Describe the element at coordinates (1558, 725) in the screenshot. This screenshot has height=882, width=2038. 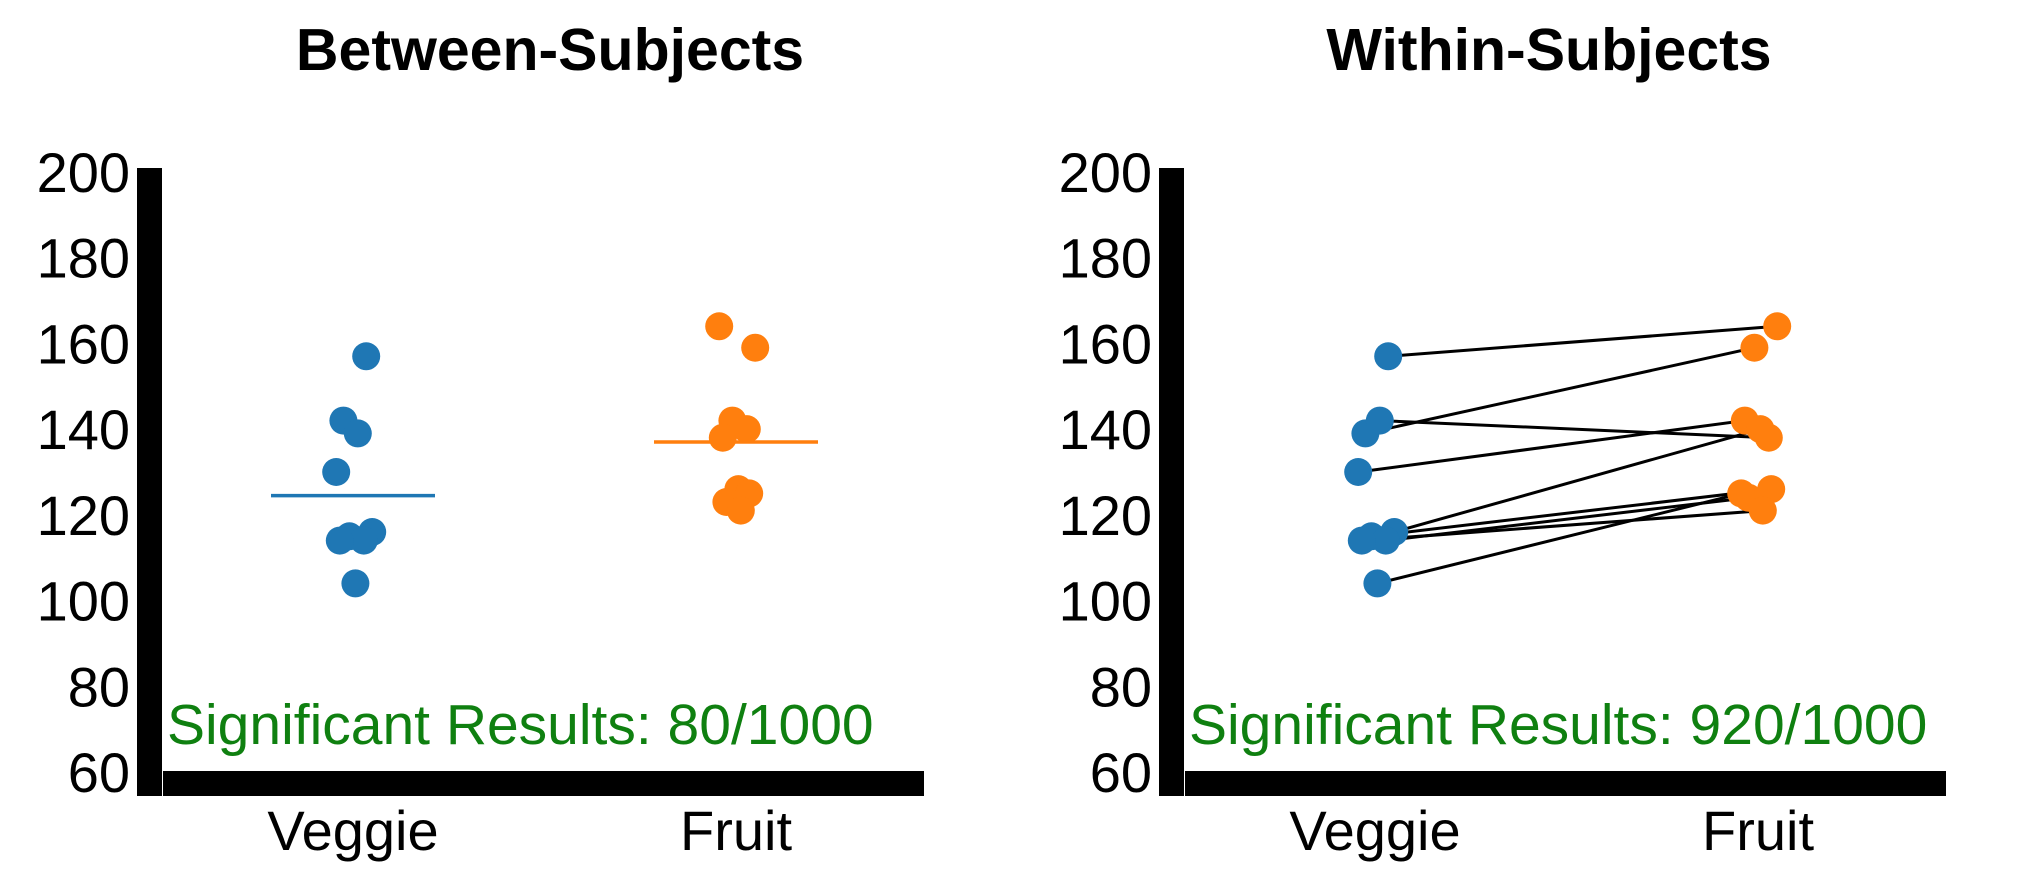
I see `significance-annotation: Significant Results: 920/1000` at that location.